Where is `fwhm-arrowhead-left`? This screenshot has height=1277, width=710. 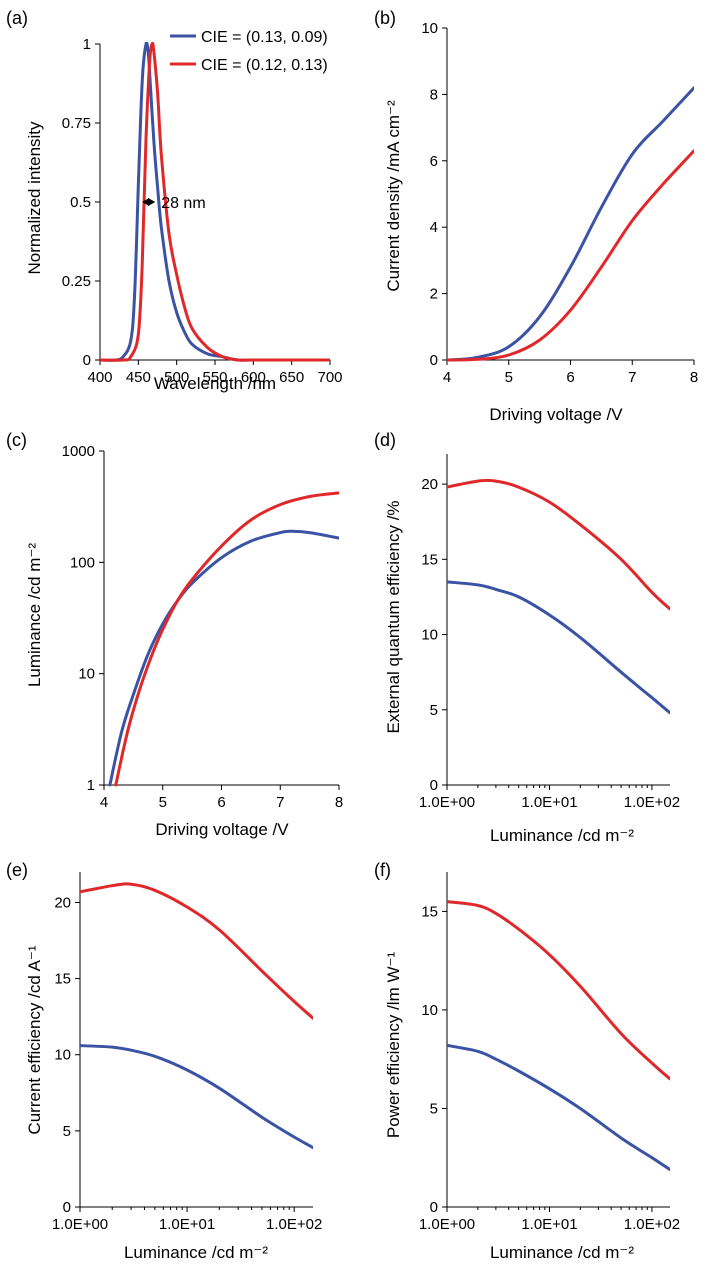
fwhm-arrowhead-left is located at coordinates (146, 202).